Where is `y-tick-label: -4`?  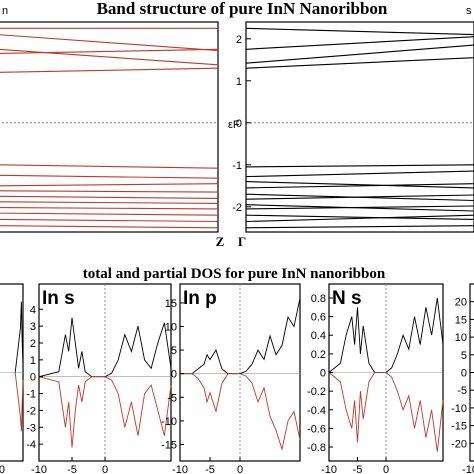 y-tick-label: -4 is located at coordinates (31, 445).